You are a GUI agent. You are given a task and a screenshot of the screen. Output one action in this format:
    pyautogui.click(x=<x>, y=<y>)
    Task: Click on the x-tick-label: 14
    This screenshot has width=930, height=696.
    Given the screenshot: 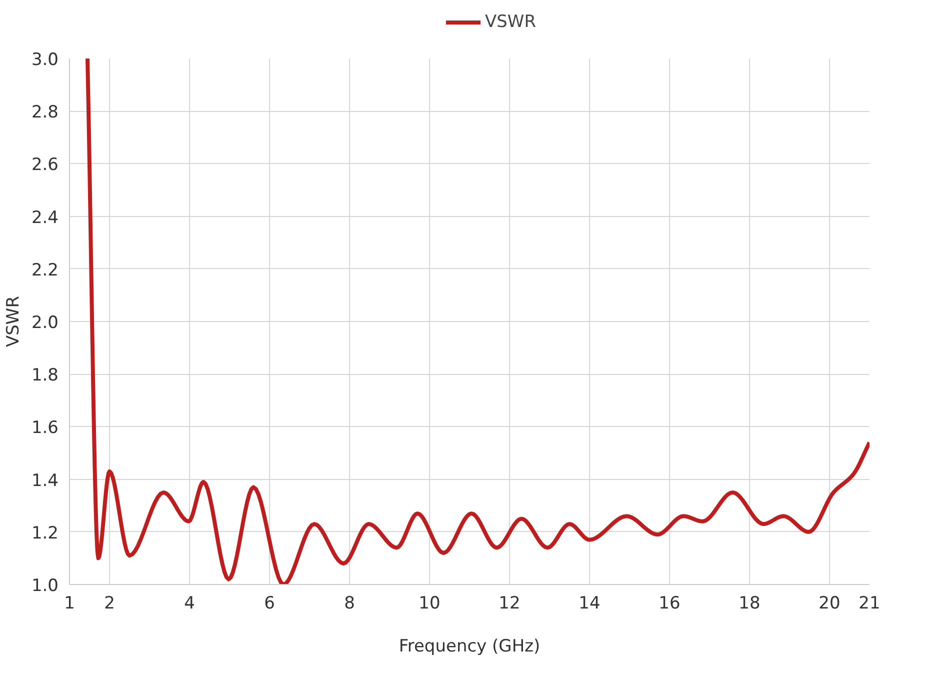 What is the action you would take?
    pyautogui.click(x=589, y=604)
    